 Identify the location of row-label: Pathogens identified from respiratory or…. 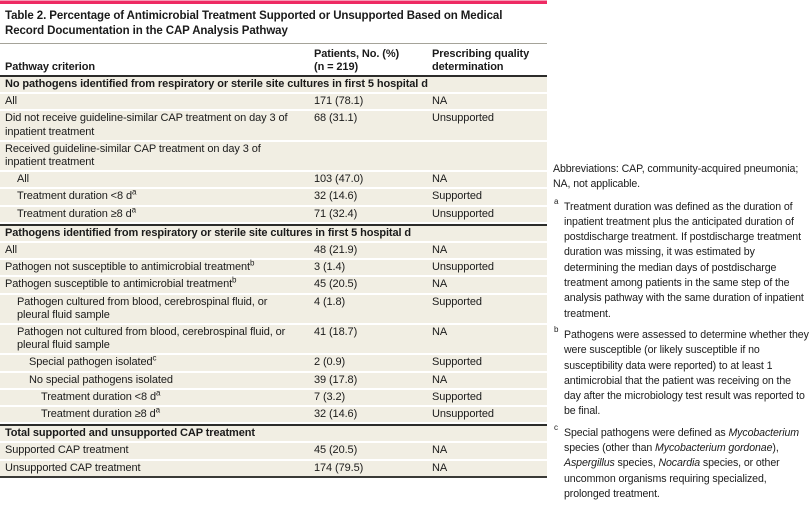
(208, 232).